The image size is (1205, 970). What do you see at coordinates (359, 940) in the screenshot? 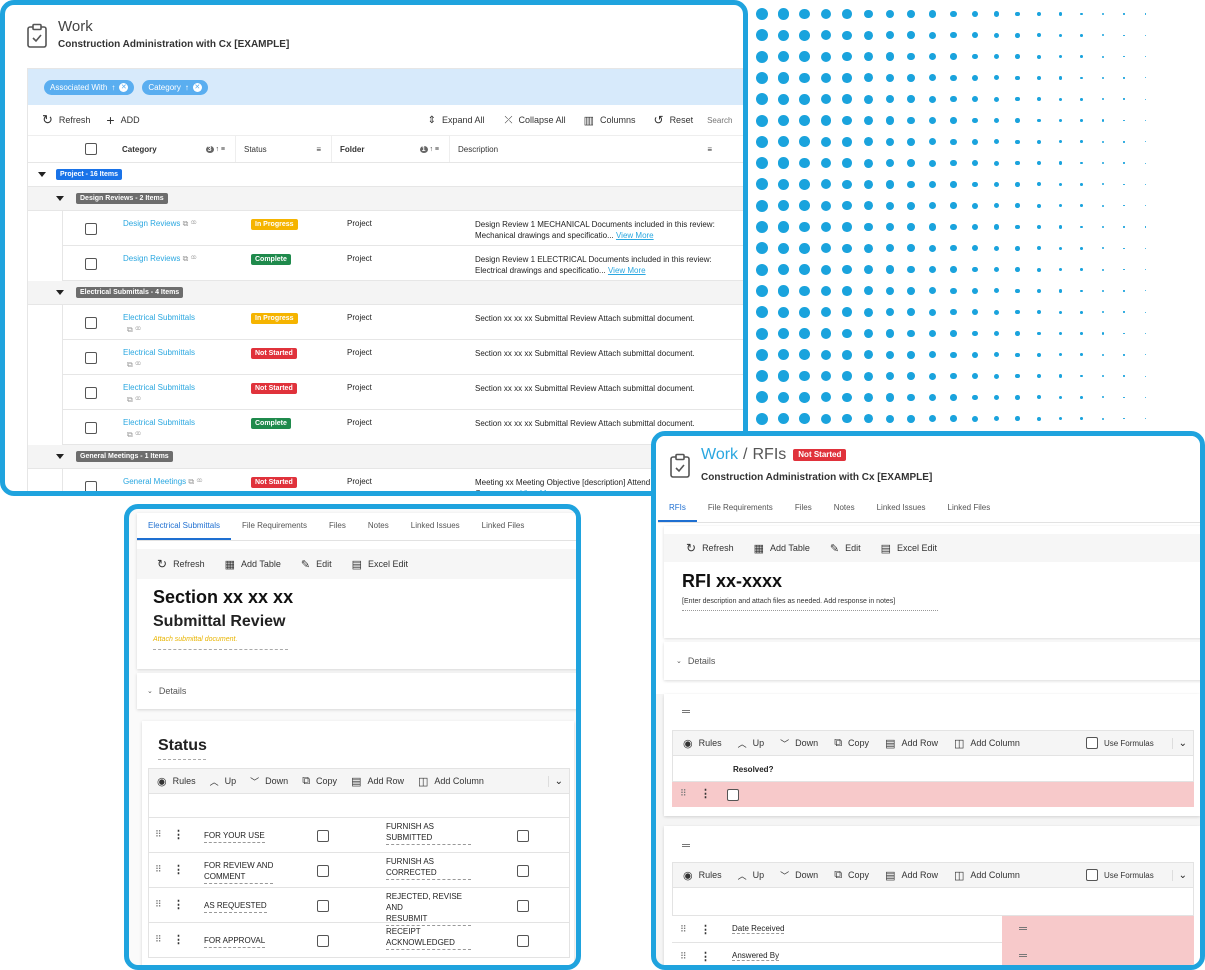
I see `table-row: ⠿ ⋮ FOR APPROVAL RECEIPT ACKNOWLEDGED` at bounding box center [359, 940].